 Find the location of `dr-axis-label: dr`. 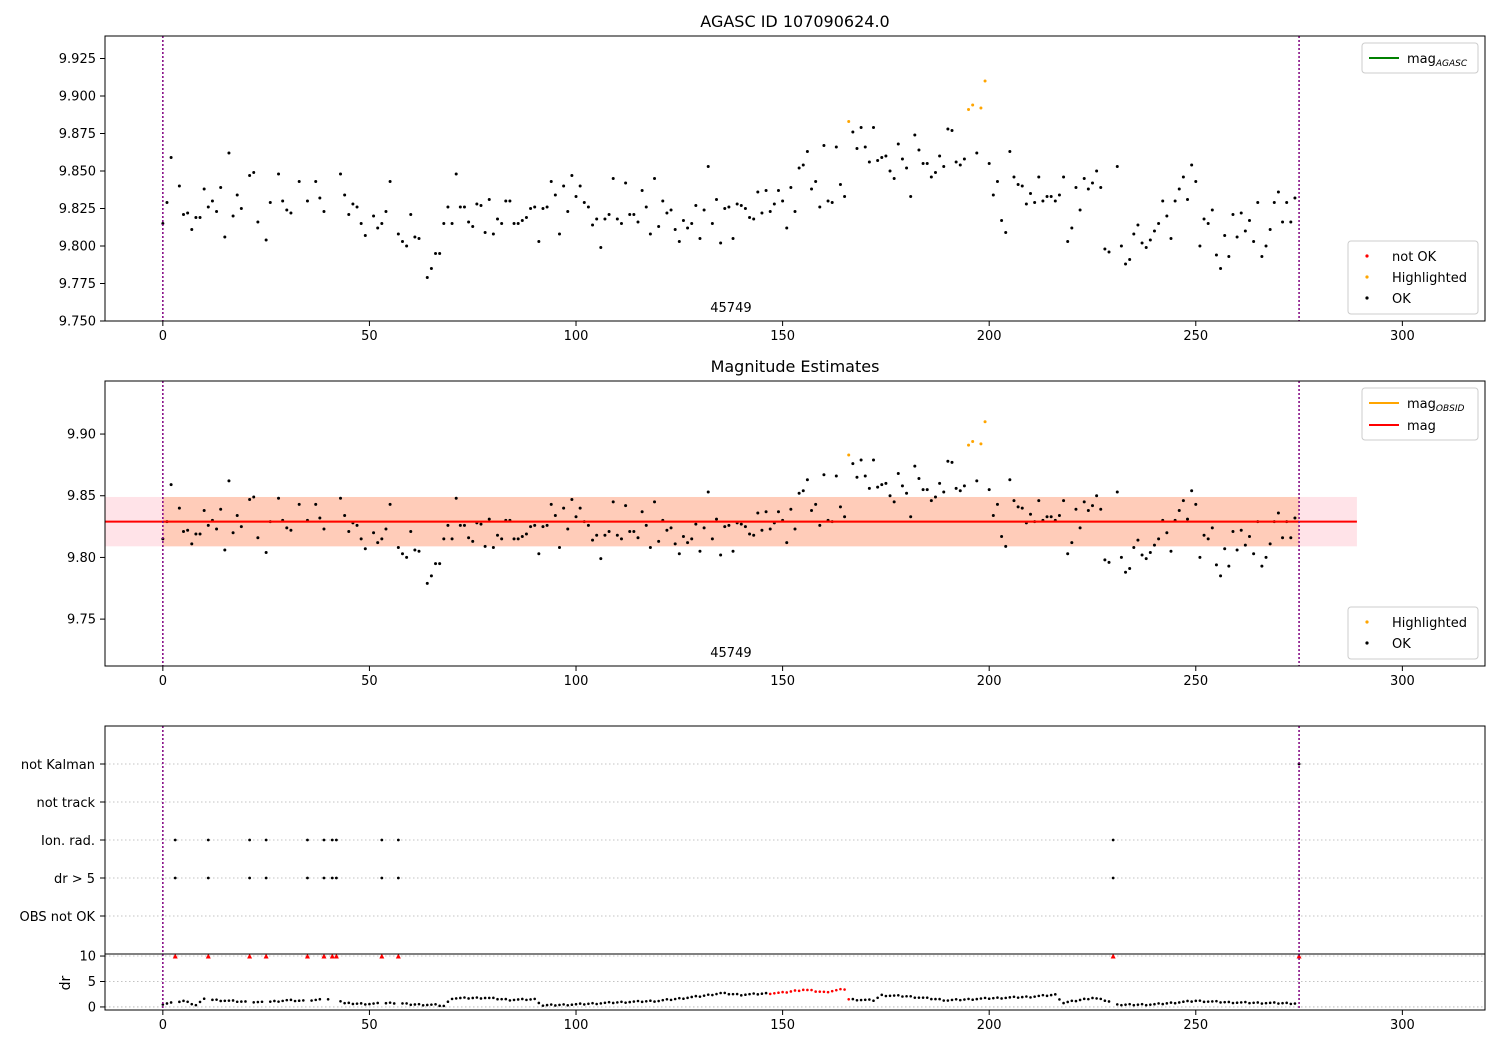

dr-axis-label: dr is located at coordinates (66, 982).